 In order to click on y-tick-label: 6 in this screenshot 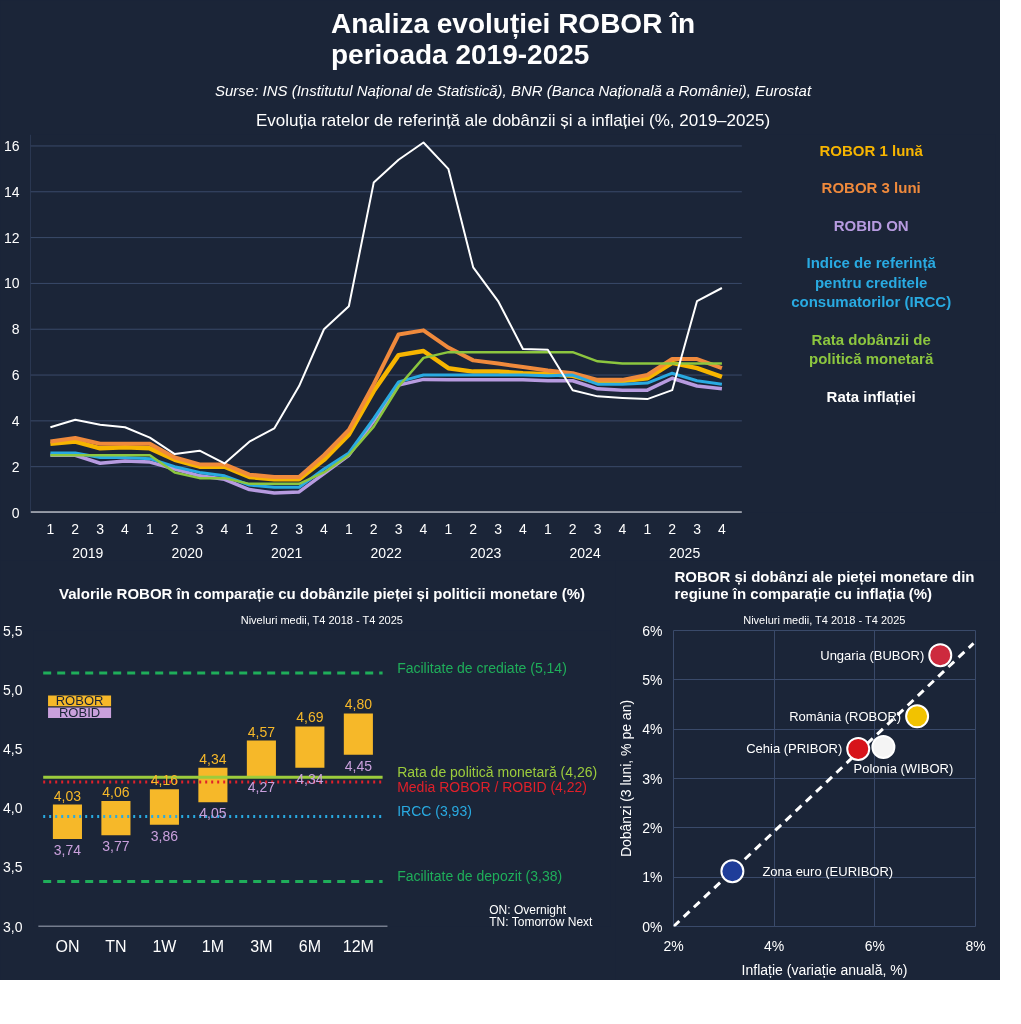, I will do `click(15, 375)`.